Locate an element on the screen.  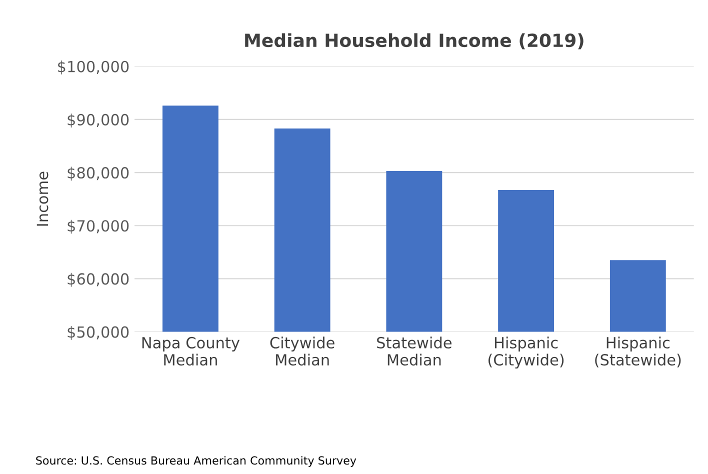
source-note: Source: U.S. Census Bureau American Community Survey is located at coordinates (196, 461).